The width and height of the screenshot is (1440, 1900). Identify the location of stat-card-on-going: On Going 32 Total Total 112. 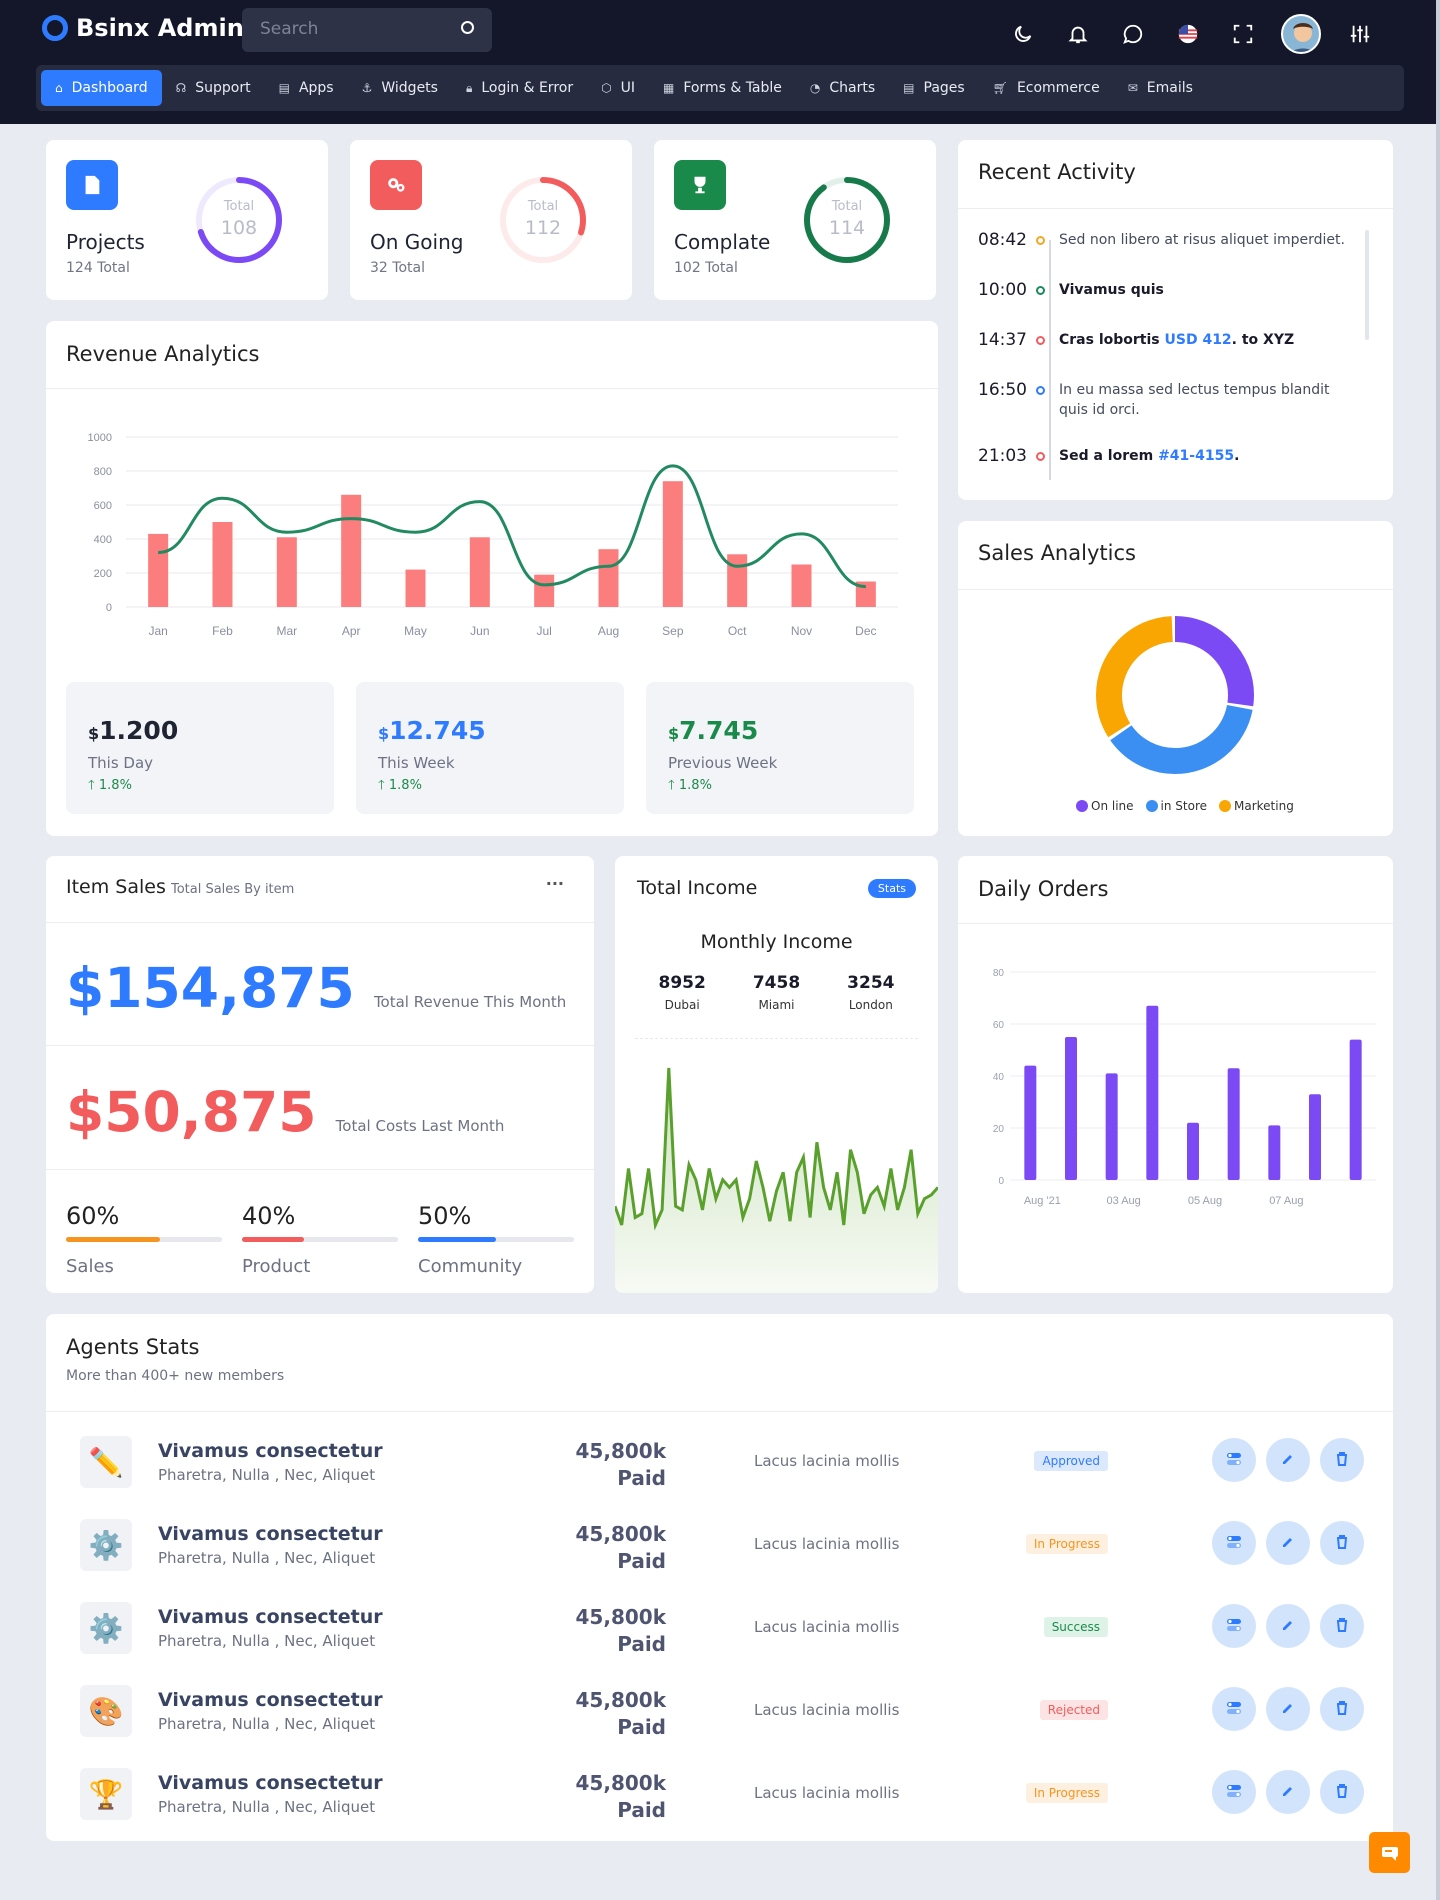
(491, 220).